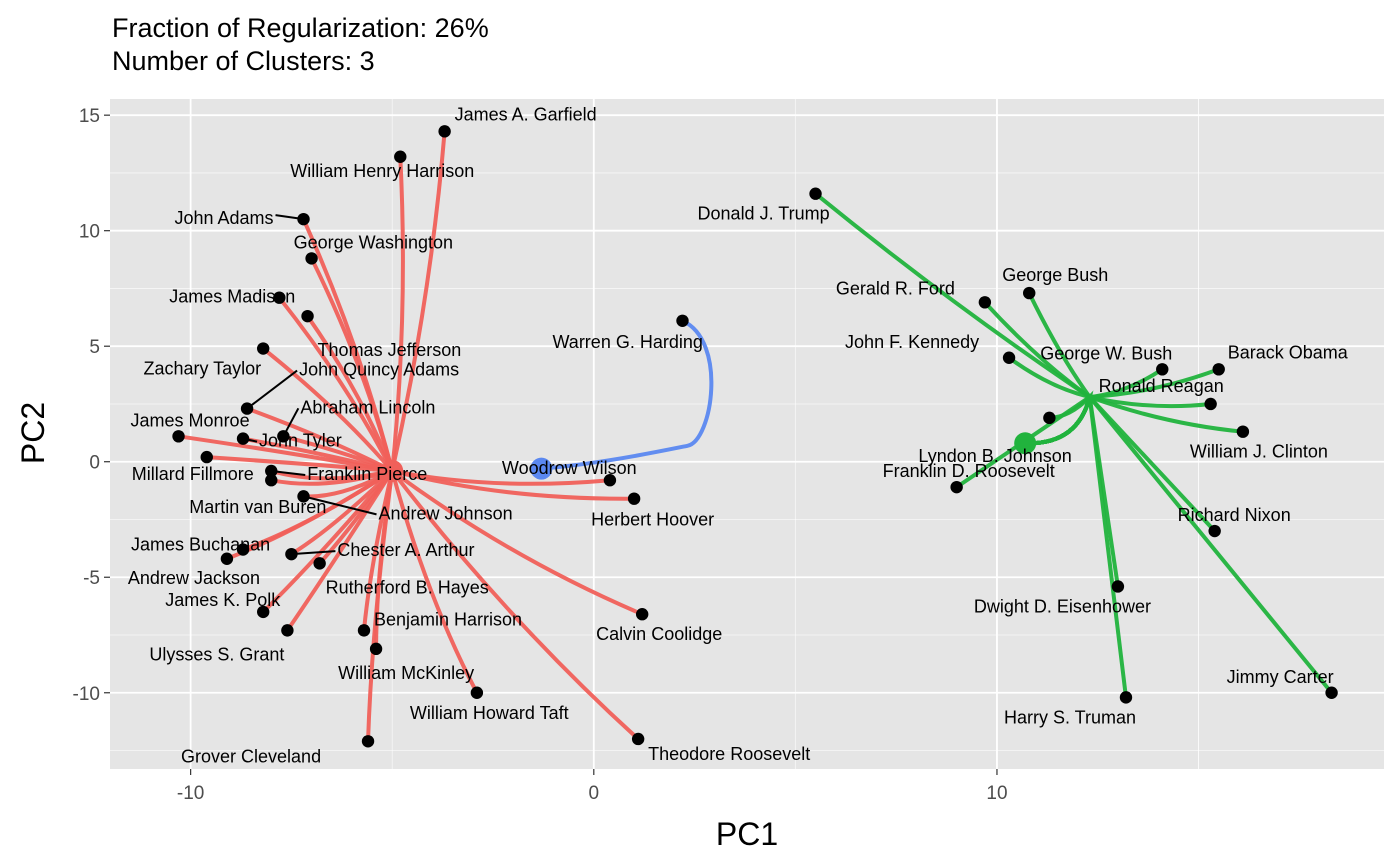  Describe the element at coordinates (526, 114) in the screenshot. I see `point-label: James A. Garfield` at that location.